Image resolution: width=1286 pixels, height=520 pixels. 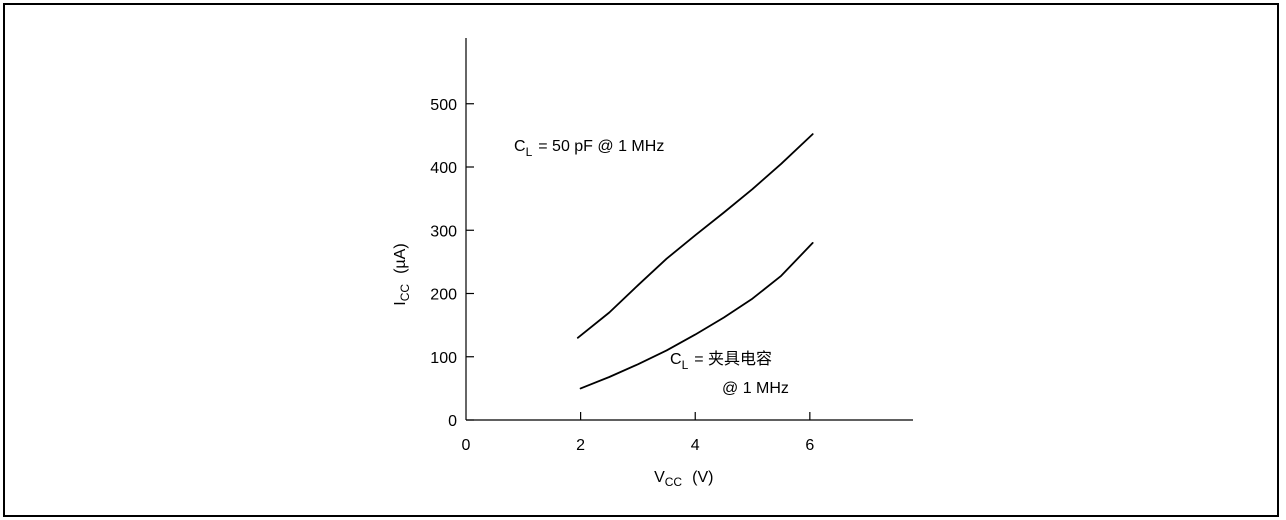 I want to click on y-tick-label: 400, so click(x=443, y=168).